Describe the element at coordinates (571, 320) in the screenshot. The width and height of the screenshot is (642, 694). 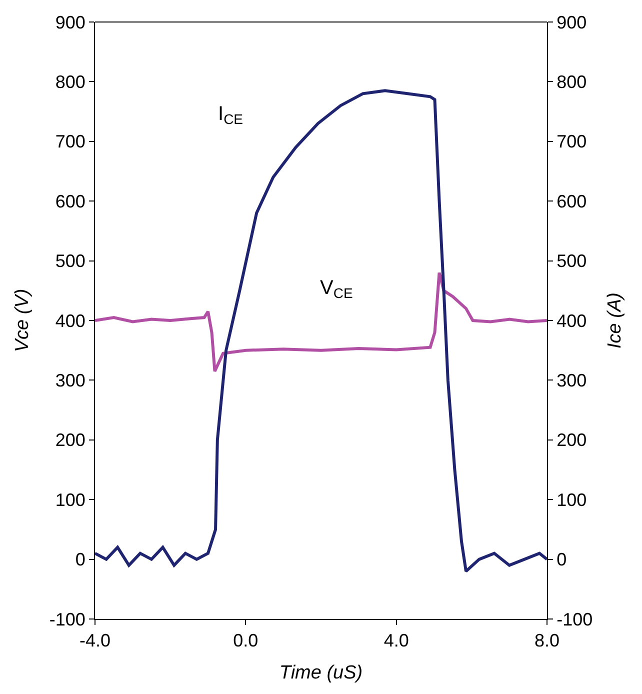
I see `y2-tick-label: 400` at that location.